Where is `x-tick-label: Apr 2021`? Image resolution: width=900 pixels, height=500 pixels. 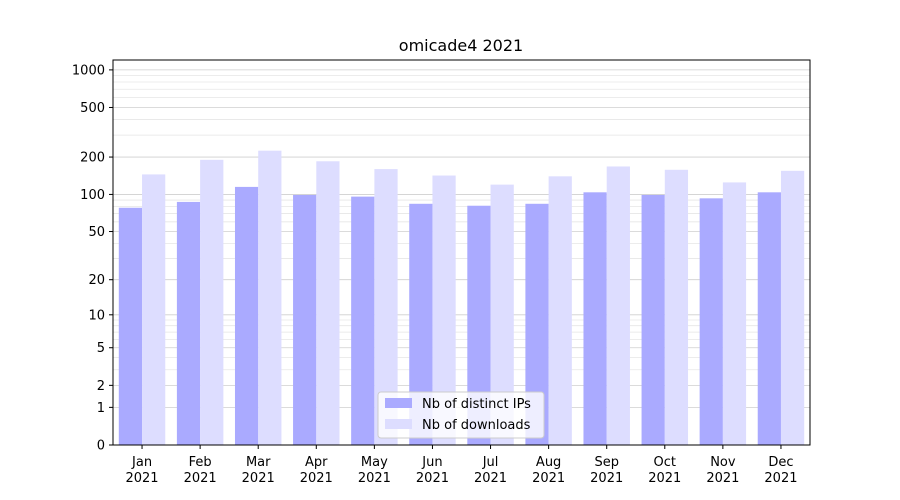 x-tick-label: Apr 2021 is located at coordinates (316, 470).